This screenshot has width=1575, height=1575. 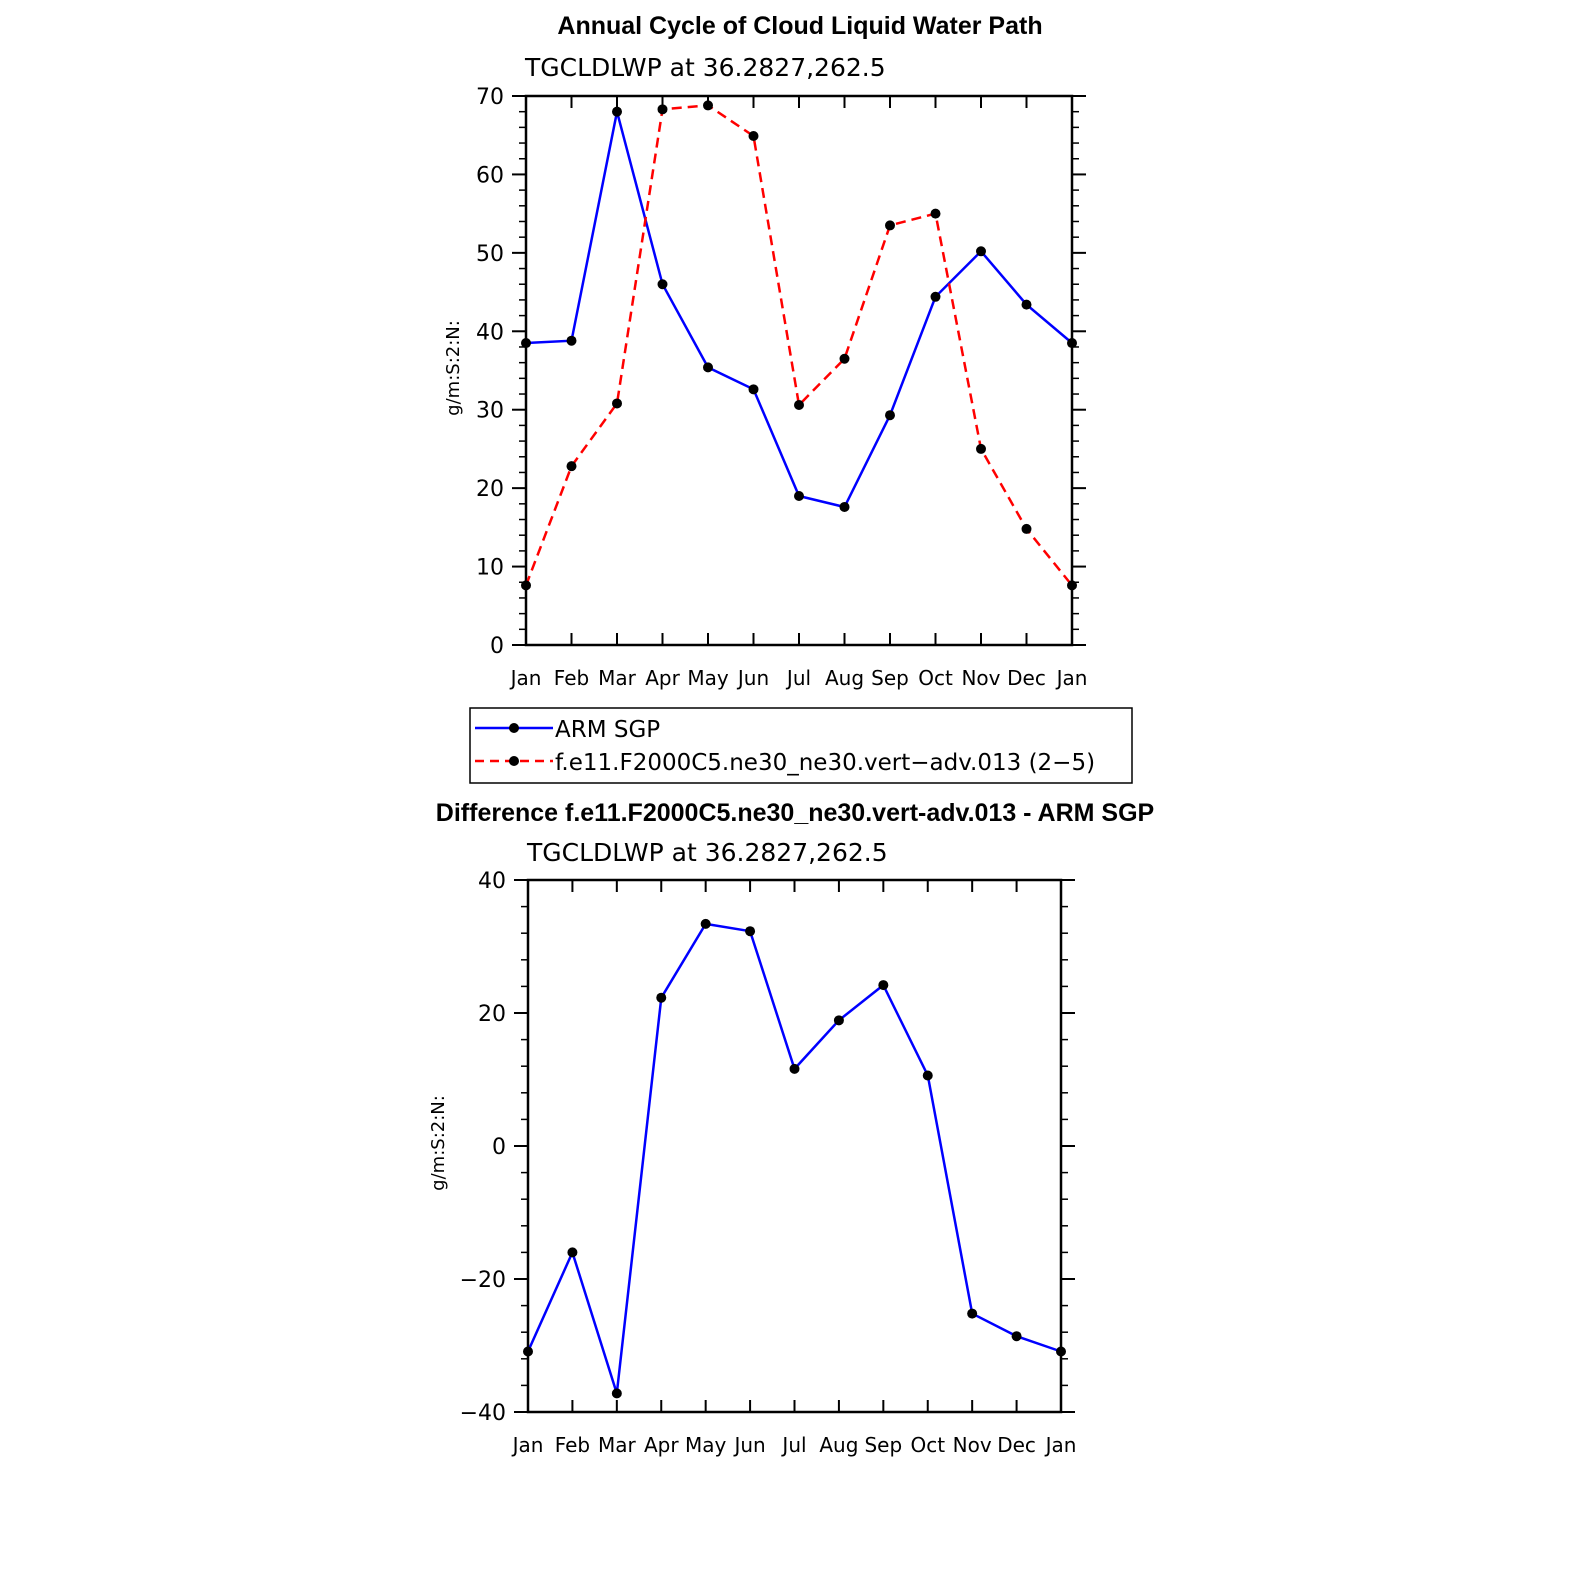 I want to click on y-tick-label: 50, so click(x=490, y=254).